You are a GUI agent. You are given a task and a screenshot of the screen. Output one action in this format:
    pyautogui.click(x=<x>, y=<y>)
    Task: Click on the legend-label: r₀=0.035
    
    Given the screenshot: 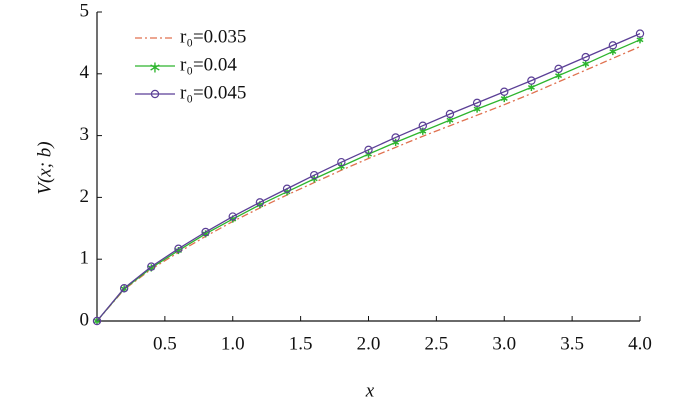 What is the action you would take?
    pyautogui.click(x=213, y=36)
    